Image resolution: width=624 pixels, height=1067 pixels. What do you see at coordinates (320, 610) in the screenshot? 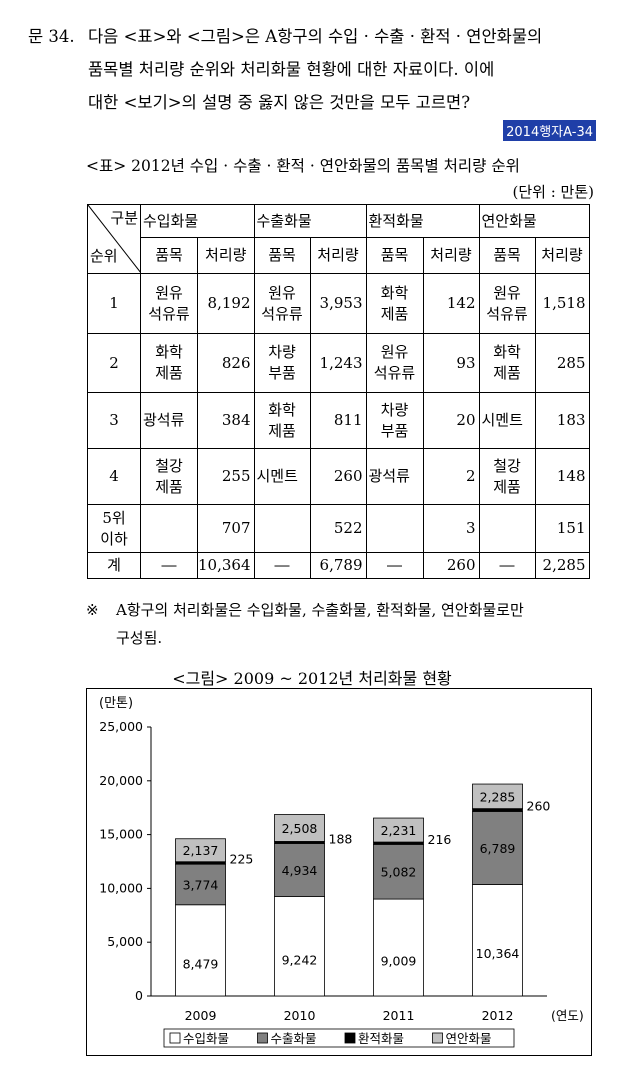
I see `note-line-1: A항구의 처리화물은 수입화물, 수출화물, 환적화물, 연안화물로만` at bounding box center [320, 610].